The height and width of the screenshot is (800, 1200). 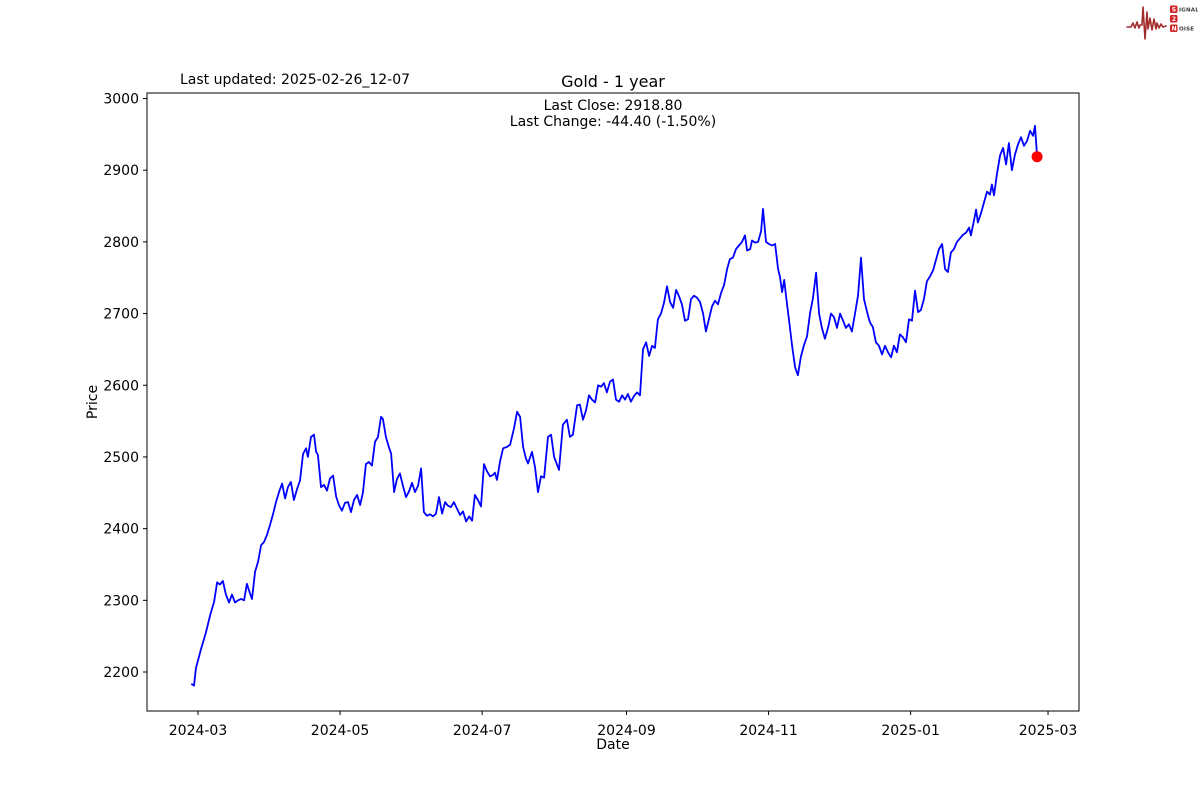 What do you see at coordinates (121, 100) in the screenshot?
I see `y-tick-label: 3000` at bounding box center [121, 100].